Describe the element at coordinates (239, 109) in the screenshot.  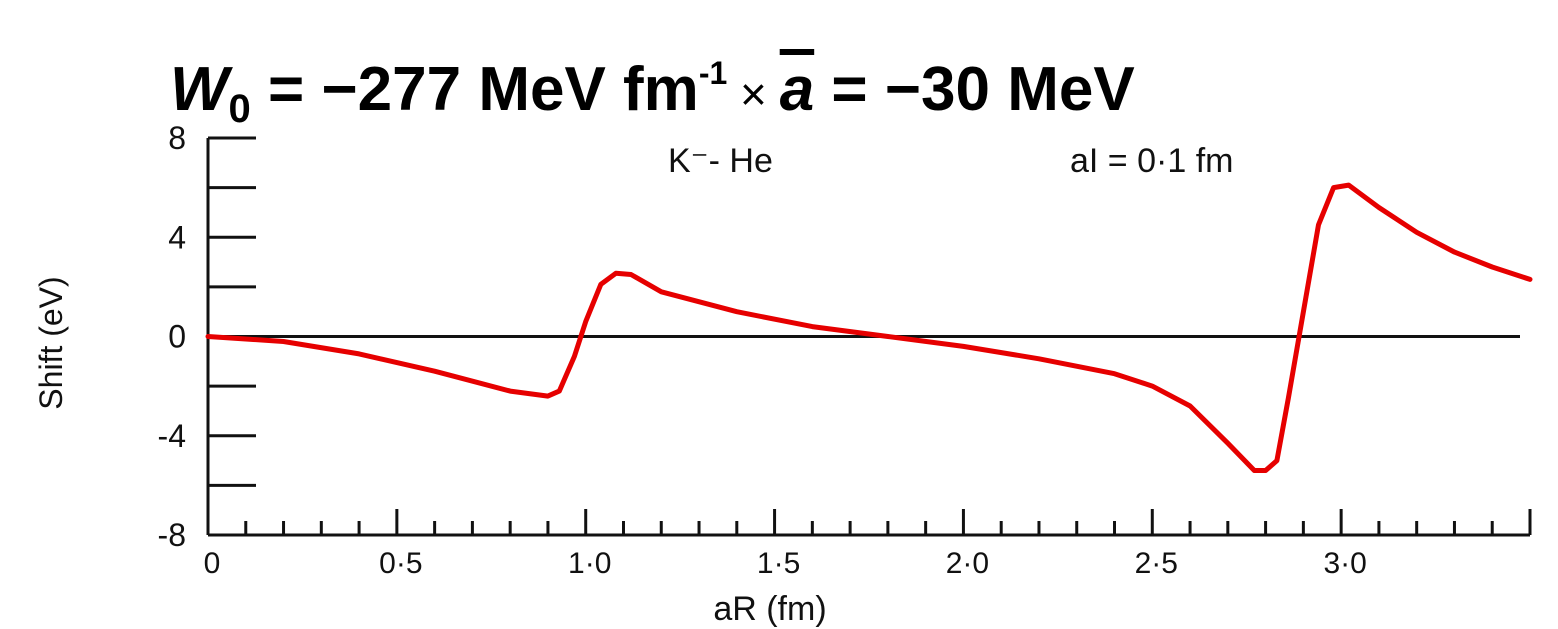
I see `title-subscript: 0` at that location.